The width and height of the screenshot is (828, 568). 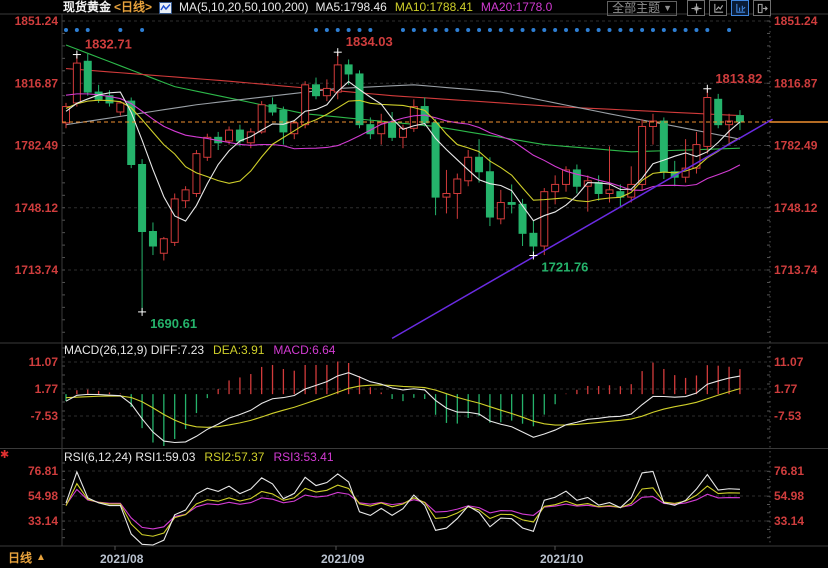 I want to click on crosshair-tool-button, so click(x=696, y=8).